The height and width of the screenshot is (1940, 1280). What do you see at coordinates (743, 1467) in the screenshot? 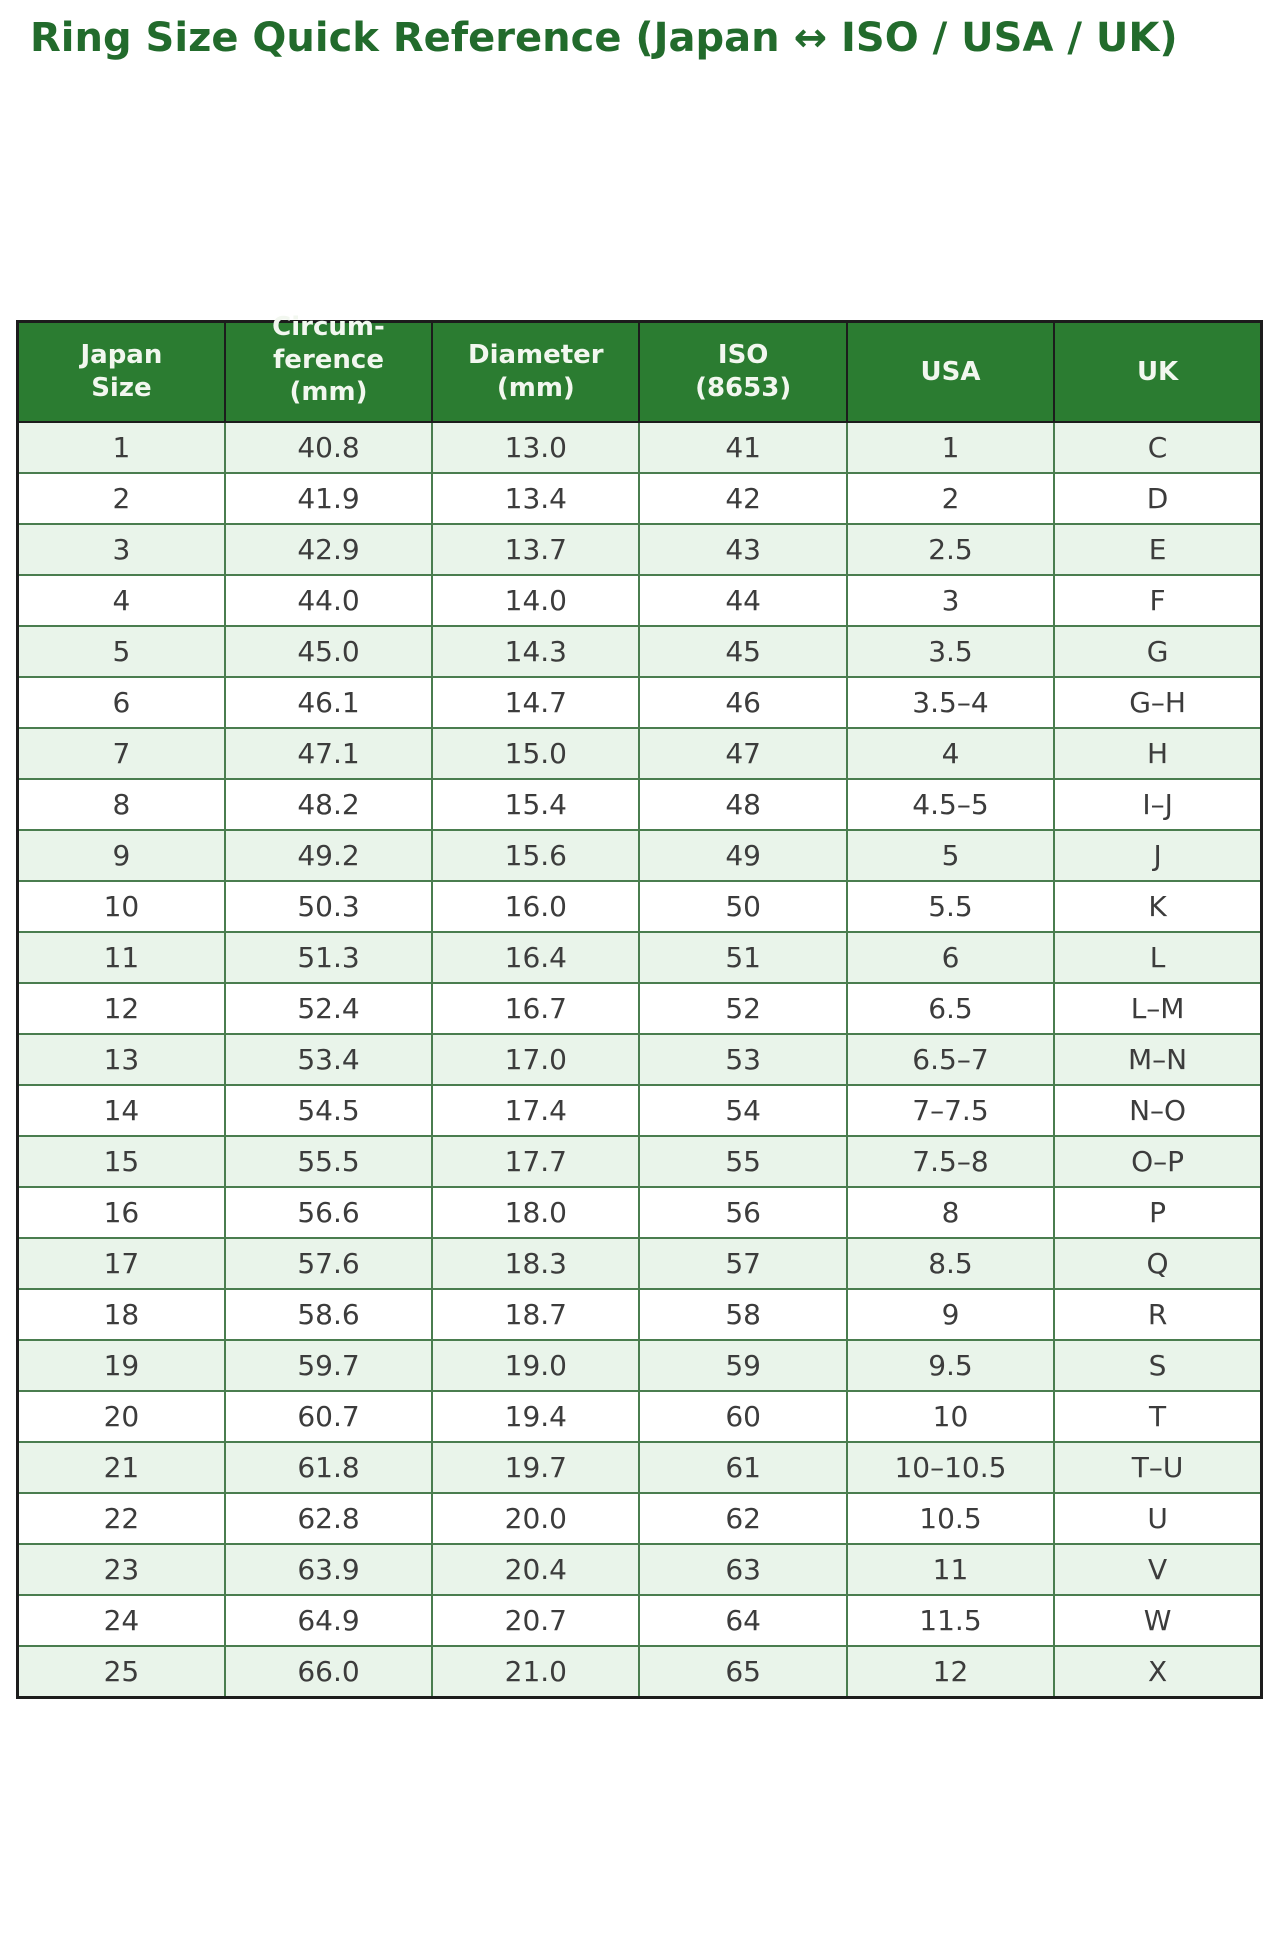
I see `table-cell: 61` at bounding box center [743, 1467].